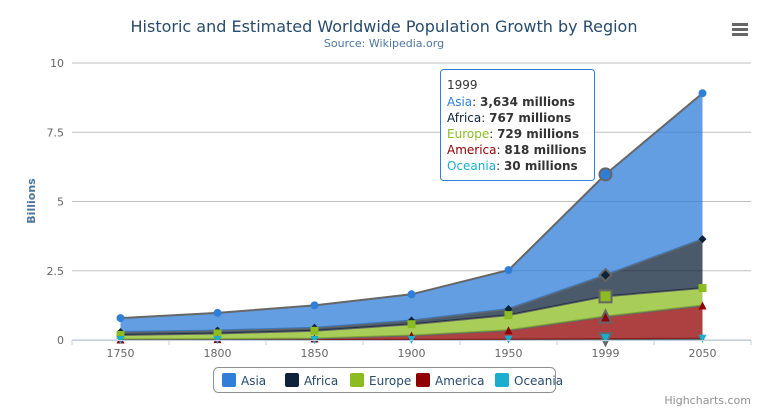 Image resolution: width=769 pixels, height=416 pixels. I want to click on tooltip-value: 729 millions, so click(538, 134).